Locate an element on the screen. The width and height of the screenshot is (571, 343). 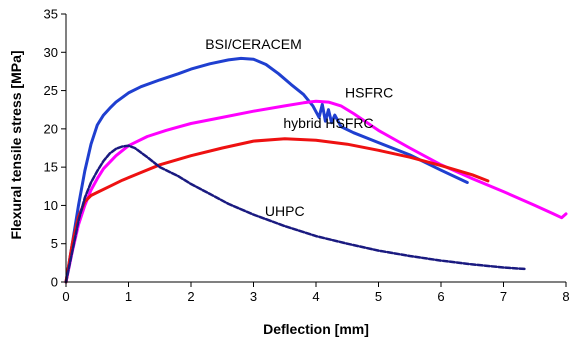
x-tick-layer: 0 1 2 3 4 5 6 7 8 is located at coordinates (316, 293).